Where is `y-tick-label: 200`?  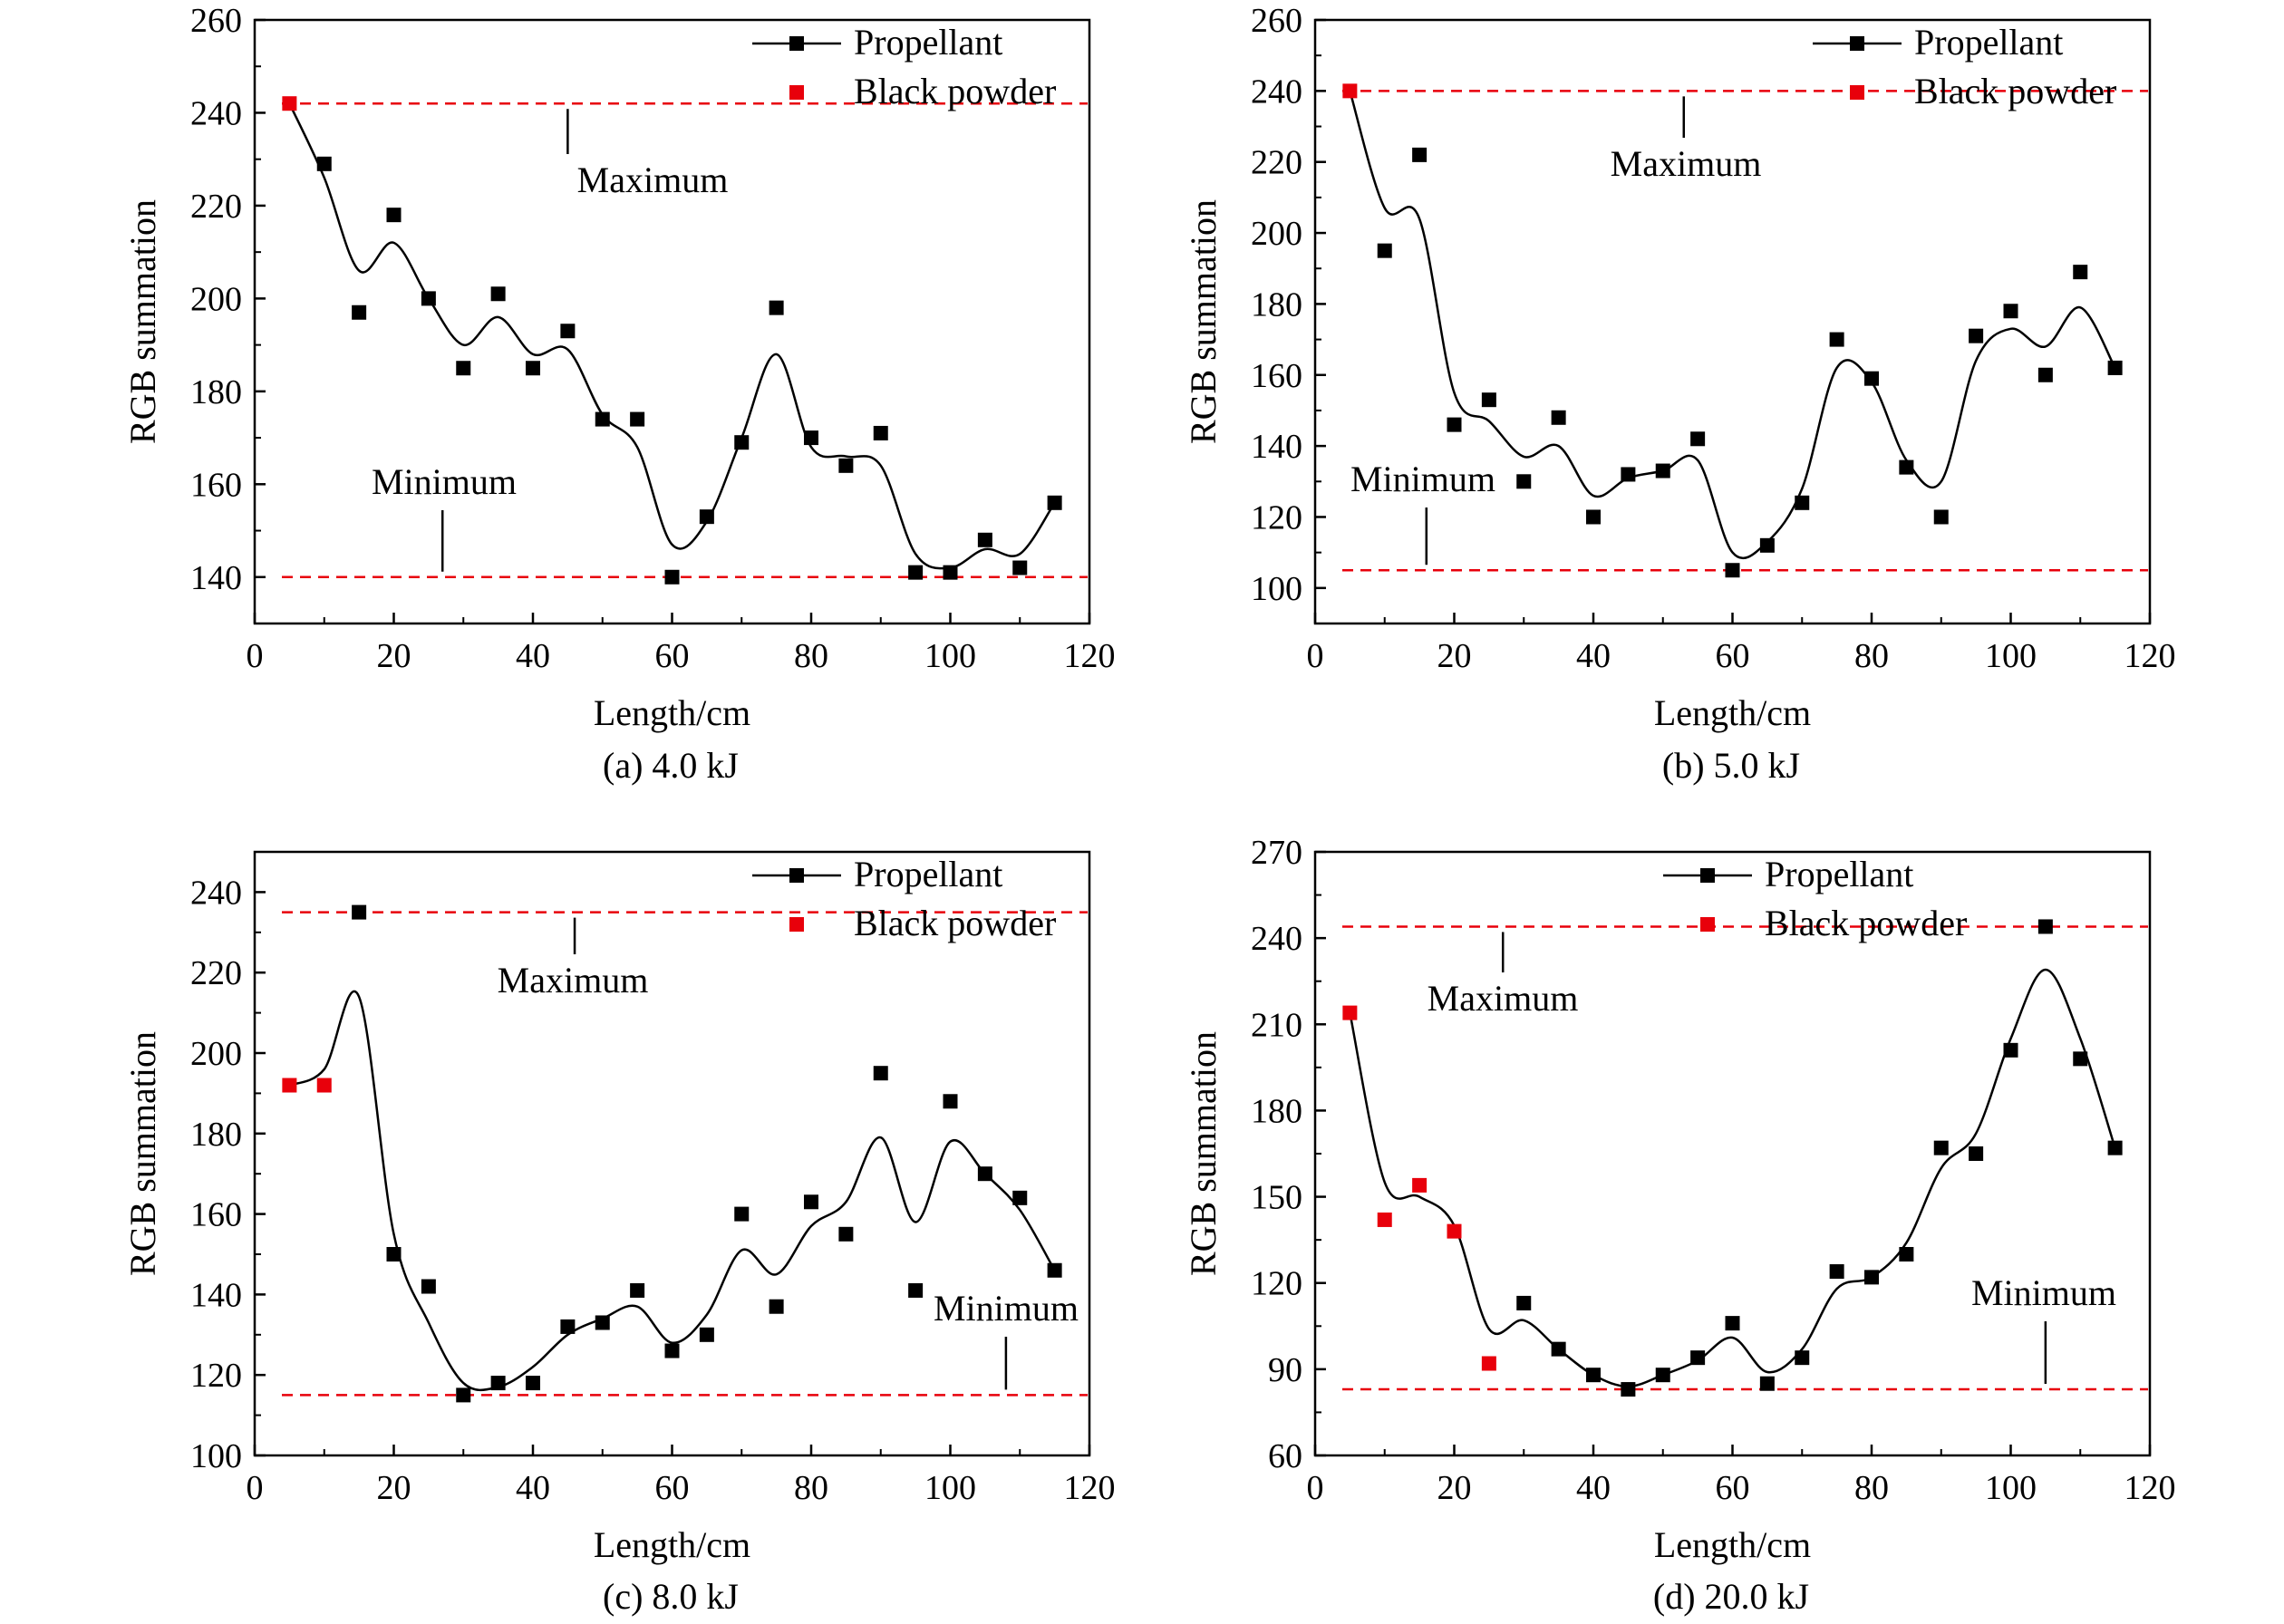
y-tick-label: 200 is located at coordinates (216, 299).